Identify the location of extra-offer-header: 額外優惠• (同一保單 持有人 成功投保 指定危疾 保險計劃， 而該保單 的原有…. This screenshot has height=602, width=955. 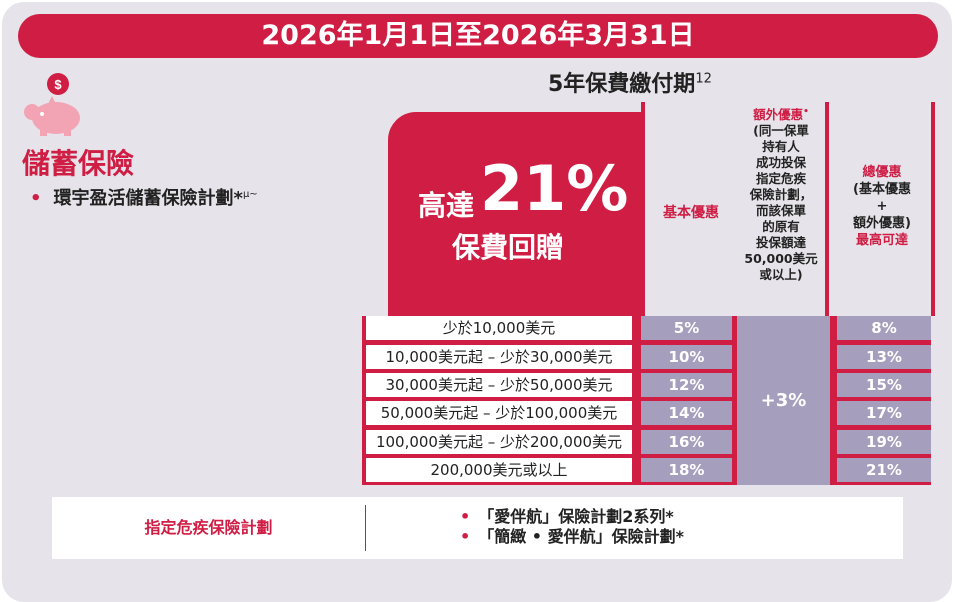
(783, 209).